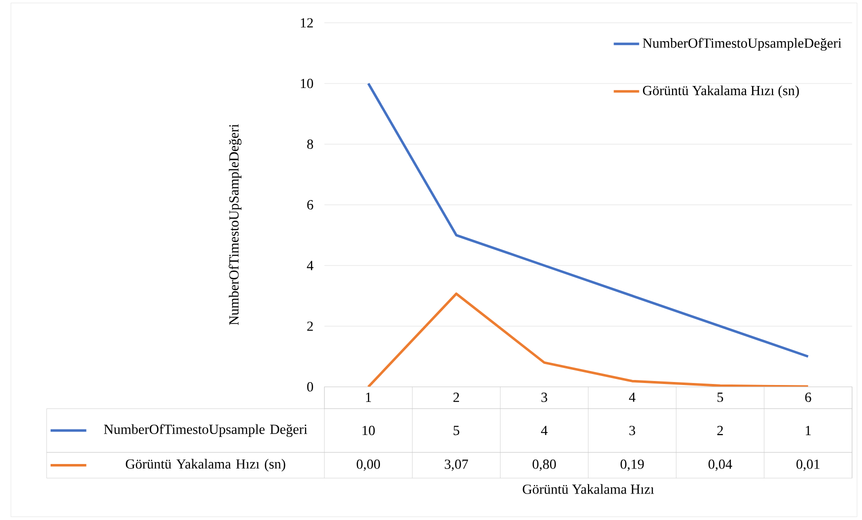  I want to click on data-label: 1, so click(808, 431).